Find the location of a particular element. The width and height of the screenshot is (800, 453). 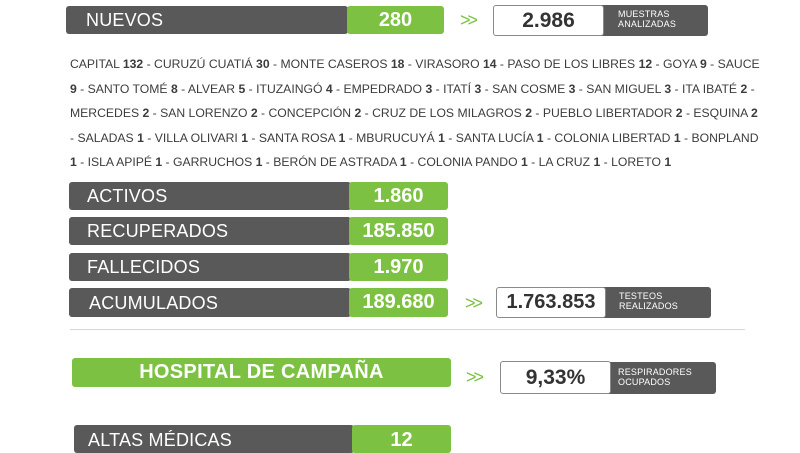

nuevos-label-box: NUEVOS is located at coordinates (207, 20).